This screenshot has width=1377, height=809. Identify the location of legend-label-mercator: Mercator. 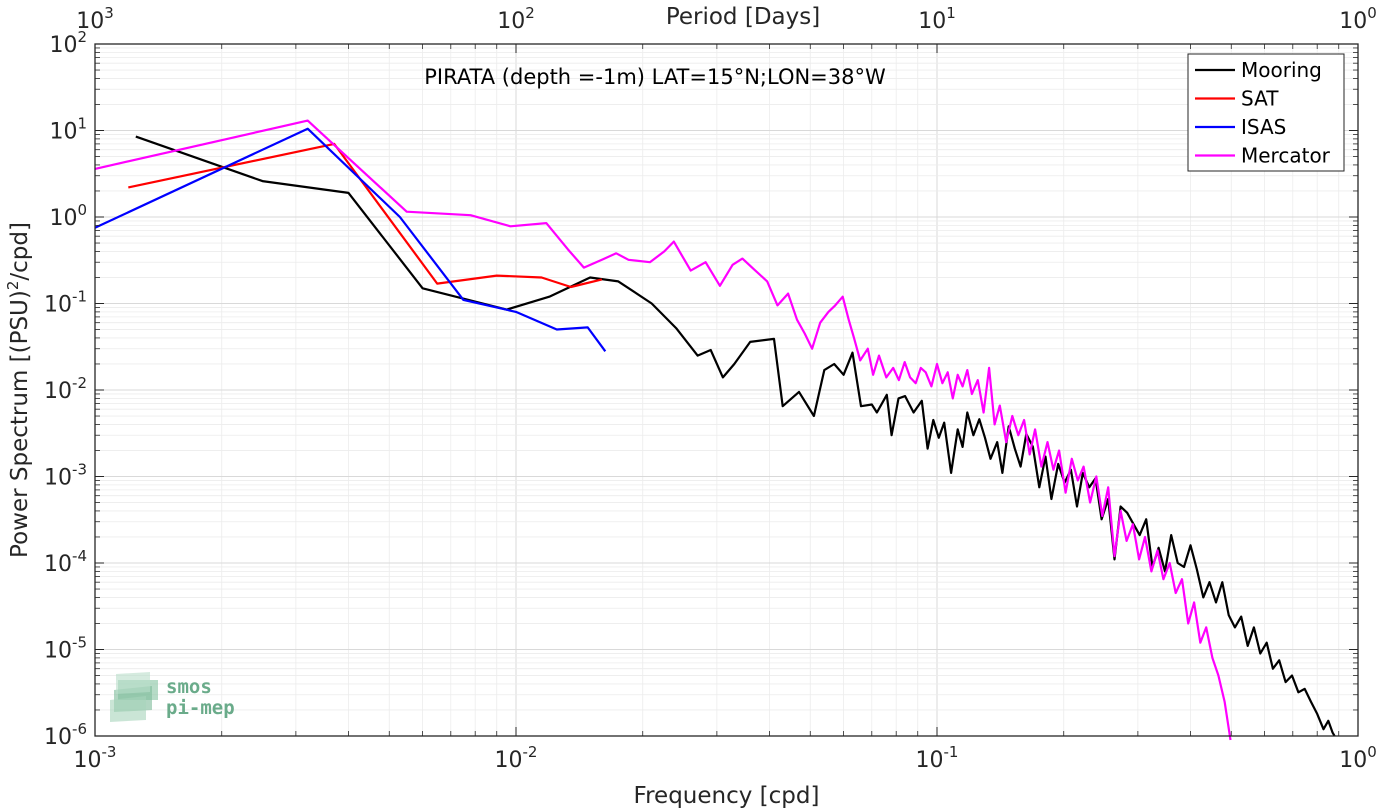
(1286, 156).